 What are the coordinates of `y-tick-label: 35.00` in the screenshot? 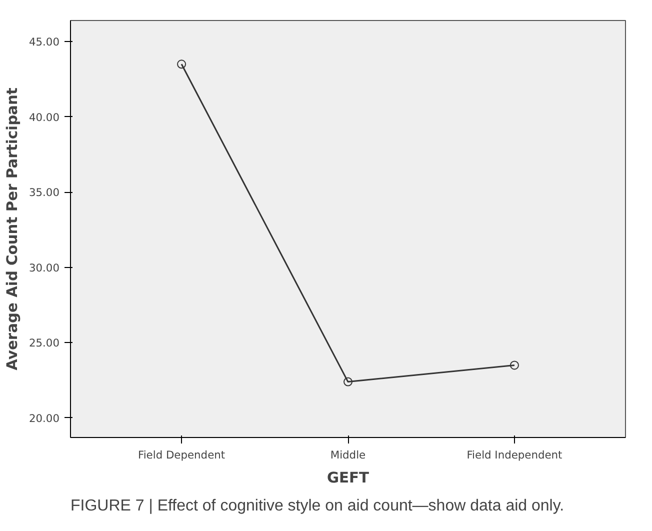 It's located at (44, 193).